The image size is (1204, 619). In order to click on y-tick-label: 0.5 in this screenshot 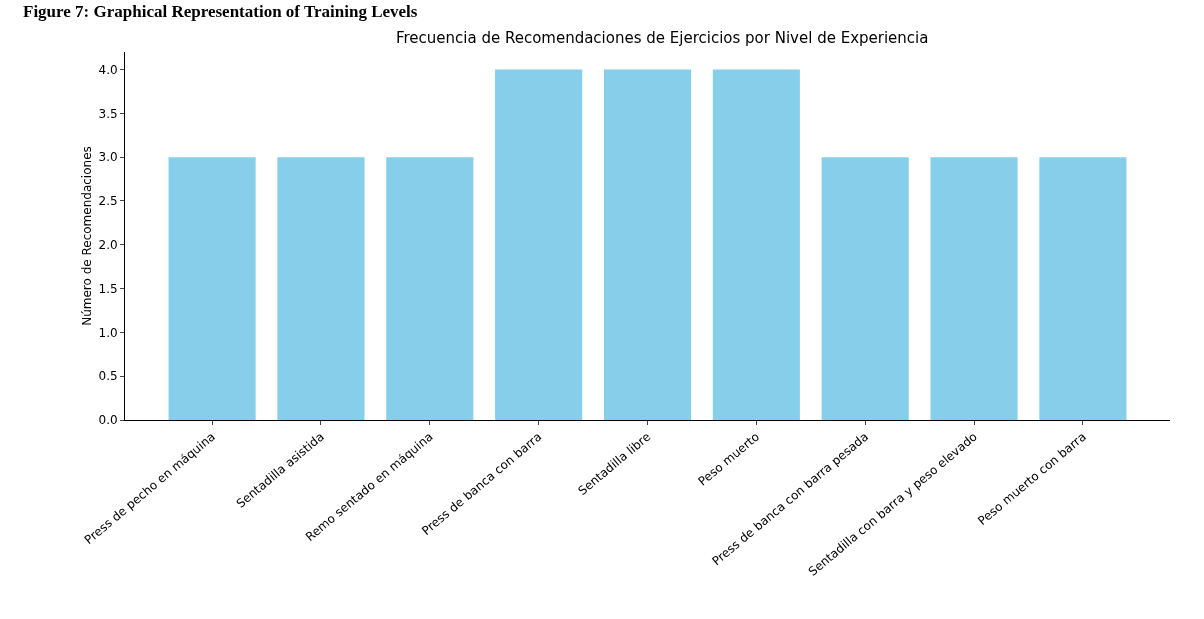, I will do `click(108, 376)`.